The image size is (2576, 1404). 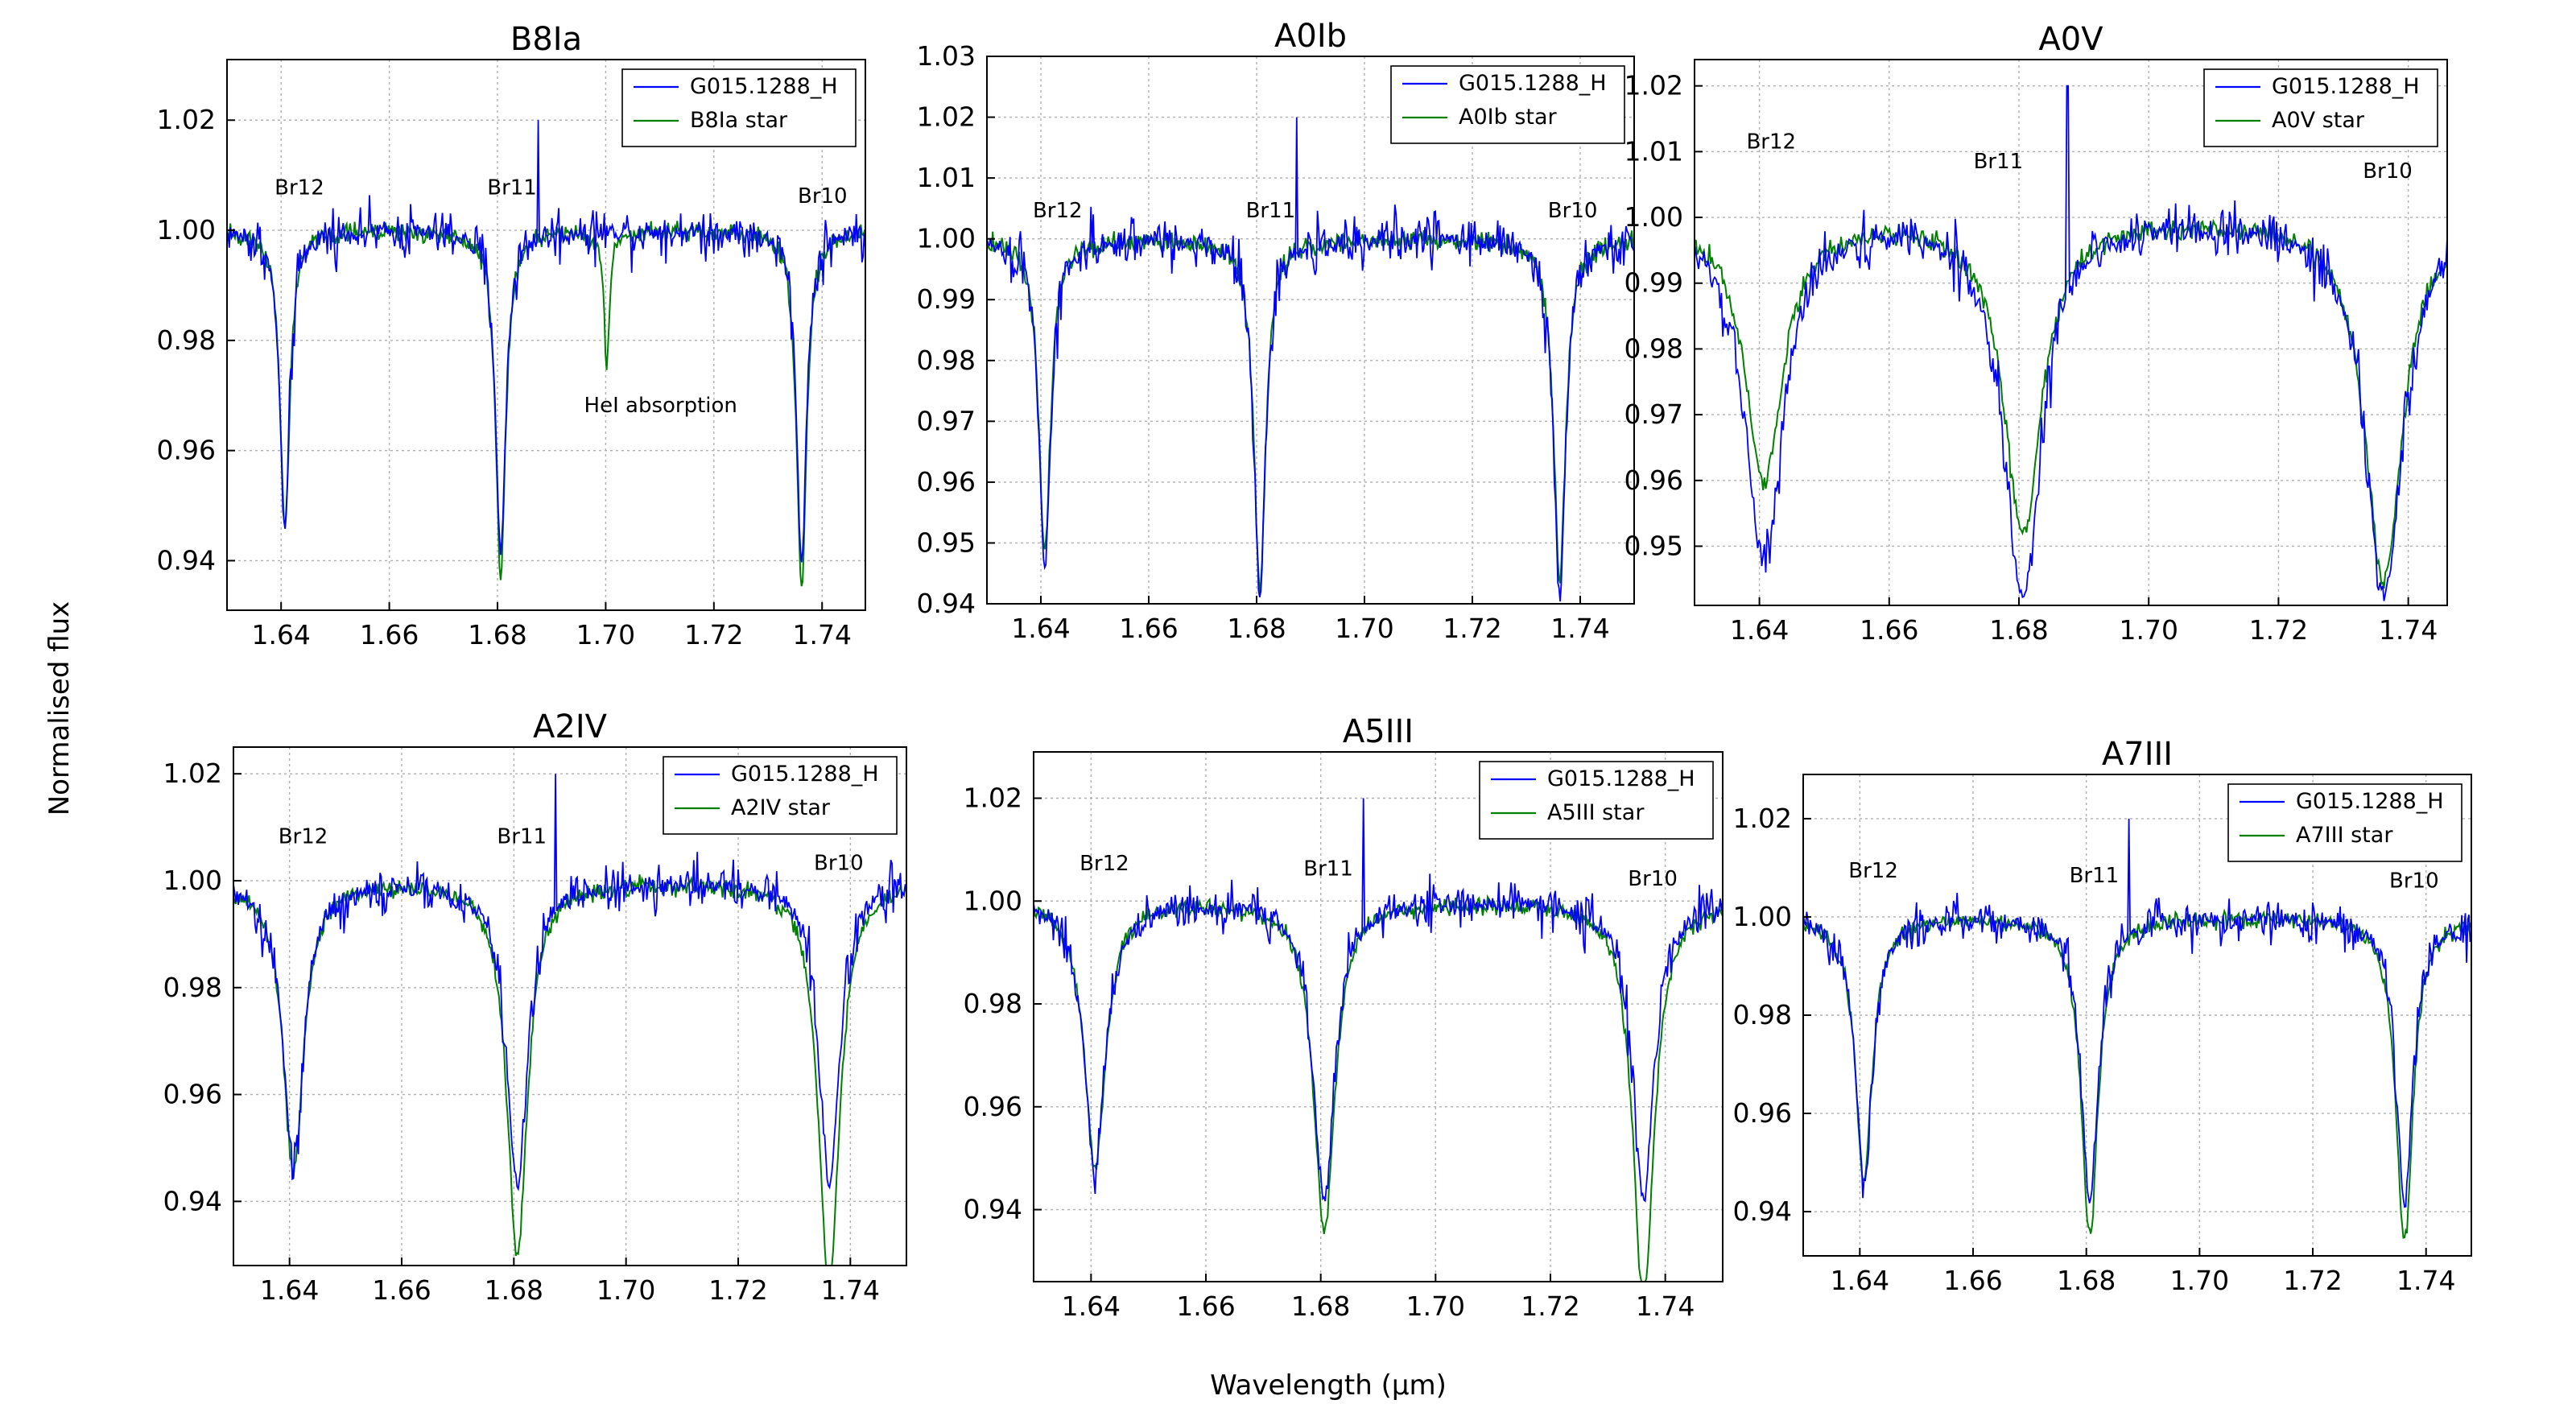 I want to click on legend-entry: A0V star, so click(x=2318, y=121).